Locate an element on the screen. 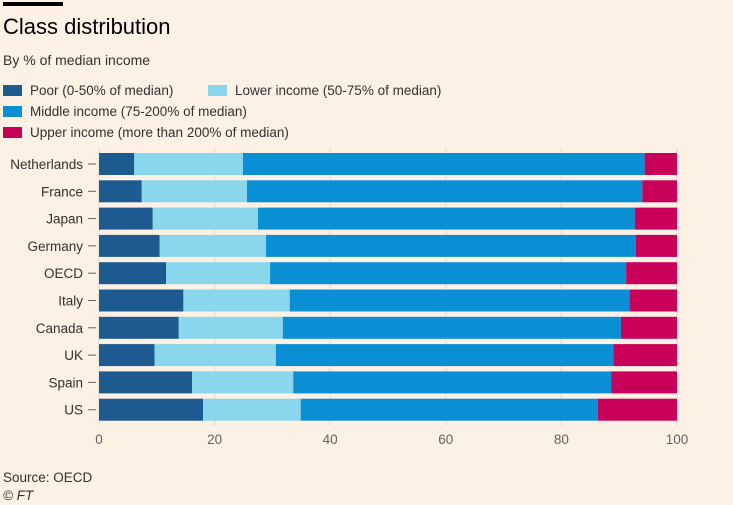 This screenshot has height=505, width=733. category-label: Canada is located at coordinates (60, 328).